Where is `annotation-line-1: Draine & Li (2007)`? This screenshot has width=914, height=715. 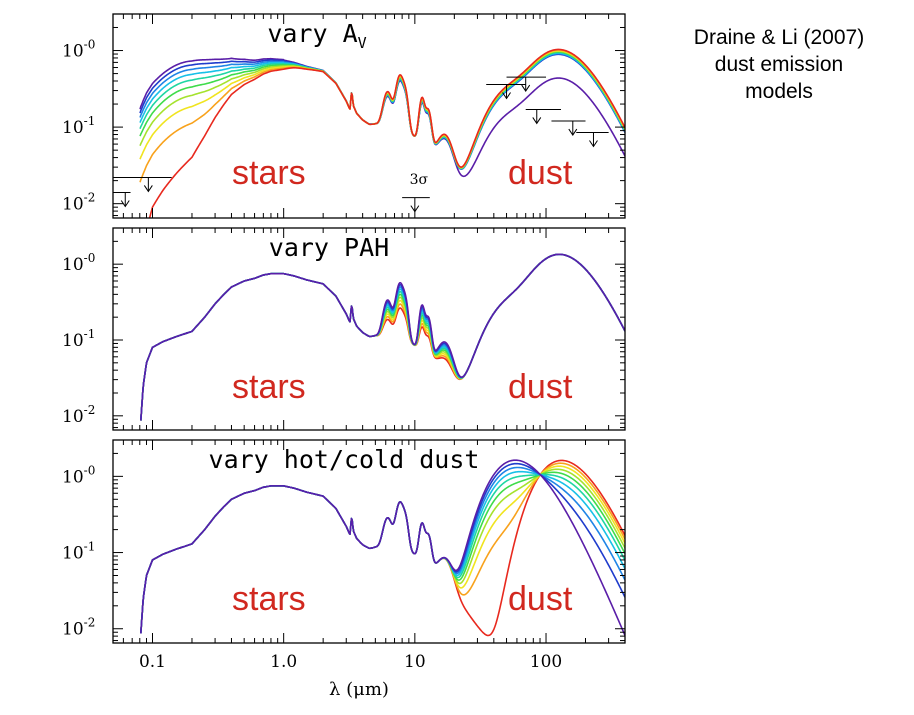 annotation-line-1: Draine & Li (2007) is located at coordinates (779, 37).